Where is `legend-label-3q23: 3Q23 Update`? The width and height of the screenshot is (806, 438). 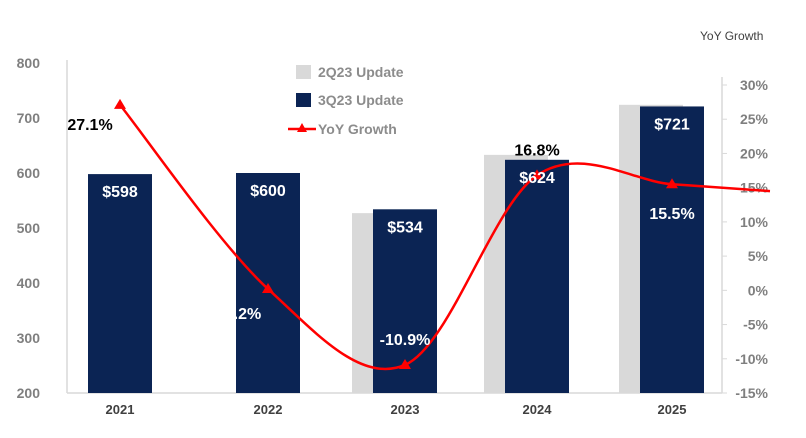
legend-label-3q23: 3Q23 Update is located at coordinates (361, 100).